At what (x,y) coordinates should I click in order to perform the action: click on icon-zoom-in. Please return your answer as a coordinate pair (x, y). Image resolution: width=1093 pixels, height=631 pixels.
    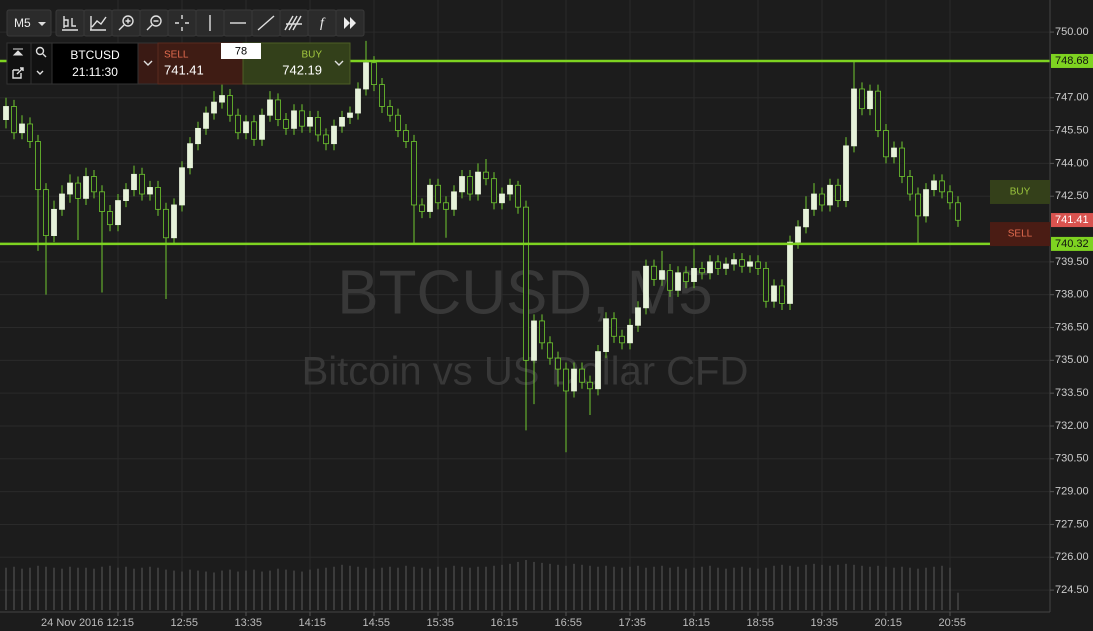
    Looking at the image, I should click on (128, 21).